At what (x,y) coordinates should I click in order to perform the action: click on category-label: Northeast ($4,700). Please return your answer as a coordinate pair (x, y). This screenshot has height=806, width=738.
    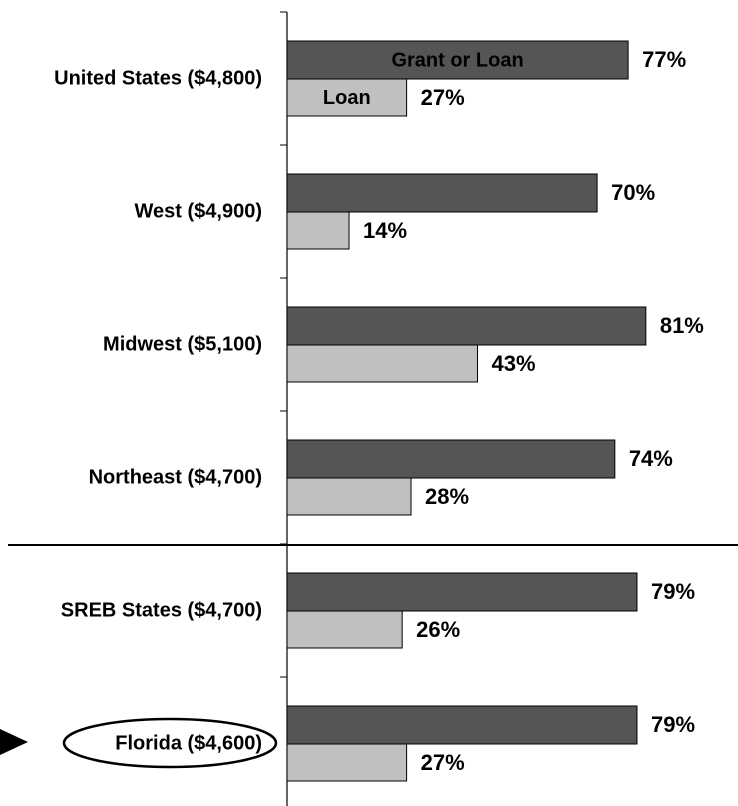
    Looking at the image, I should click on (175, 477).